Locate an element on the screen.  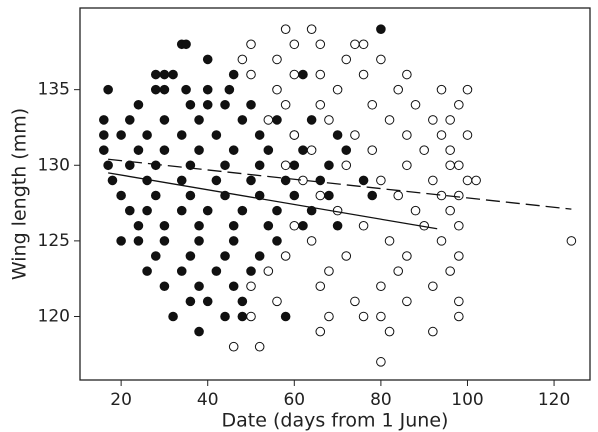
x-tick-label: 120 is located at coordinates (554, 400).